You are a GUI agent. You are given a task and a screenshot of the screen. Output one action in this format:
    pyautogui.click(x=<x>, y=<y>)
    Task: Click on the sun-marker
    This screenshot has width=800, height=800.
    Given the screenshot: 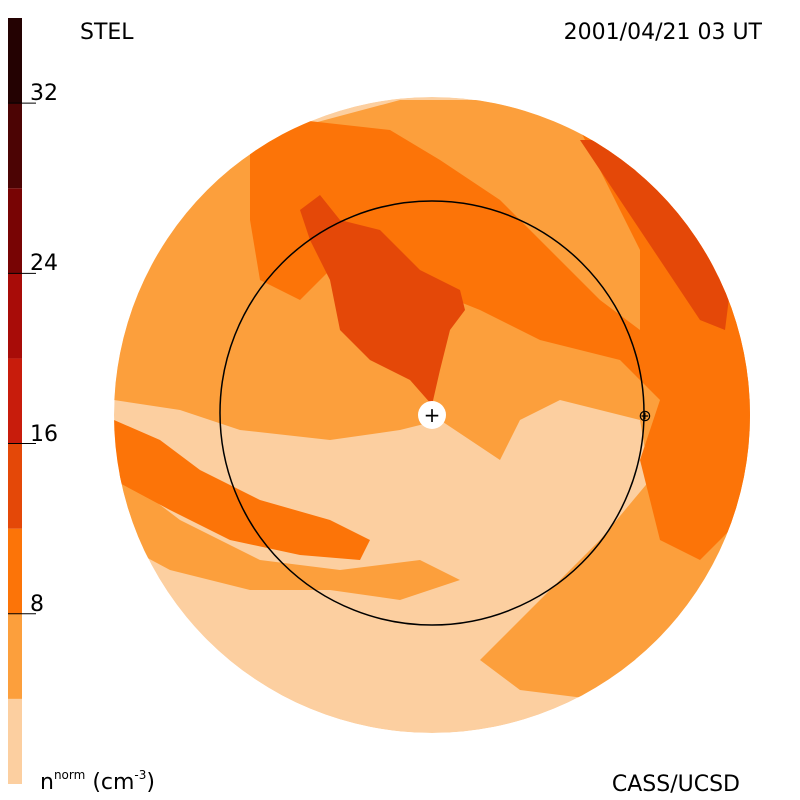 What is the action you would take?
    pyautogui.click(x=432, y=415)
    